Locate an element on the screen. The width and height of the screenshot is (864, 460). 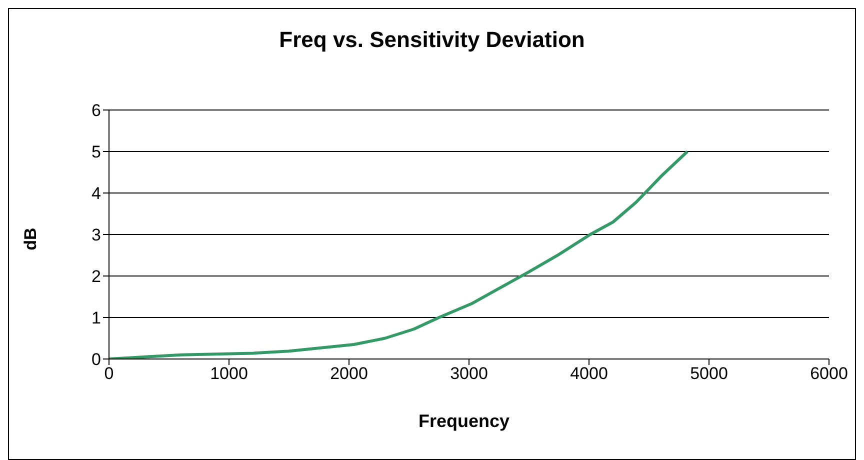
y-tick-label: 5 is located at coordinates (96, 152).